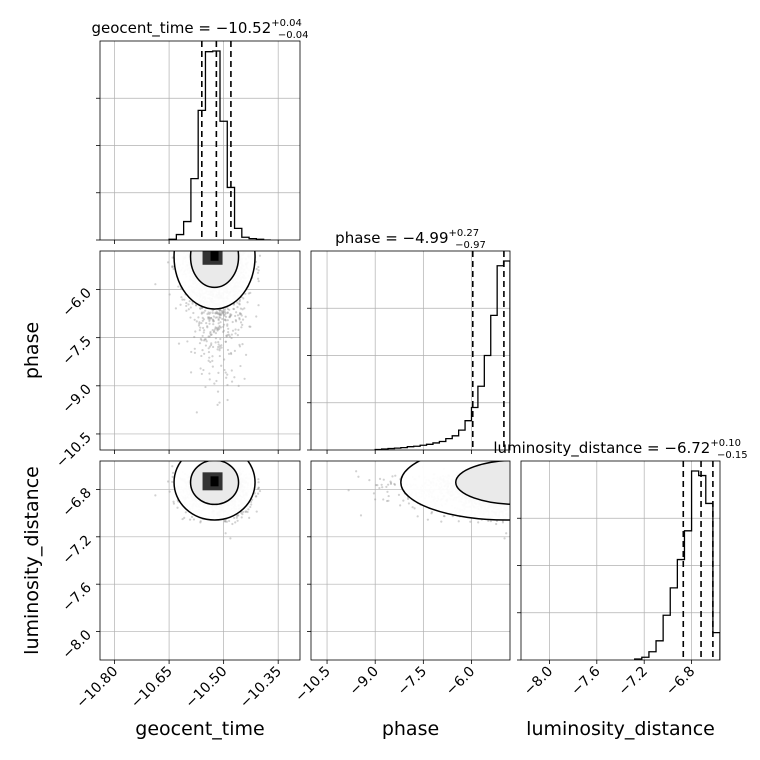  I want to click on title-plus: +0.10, so click(725, 443).